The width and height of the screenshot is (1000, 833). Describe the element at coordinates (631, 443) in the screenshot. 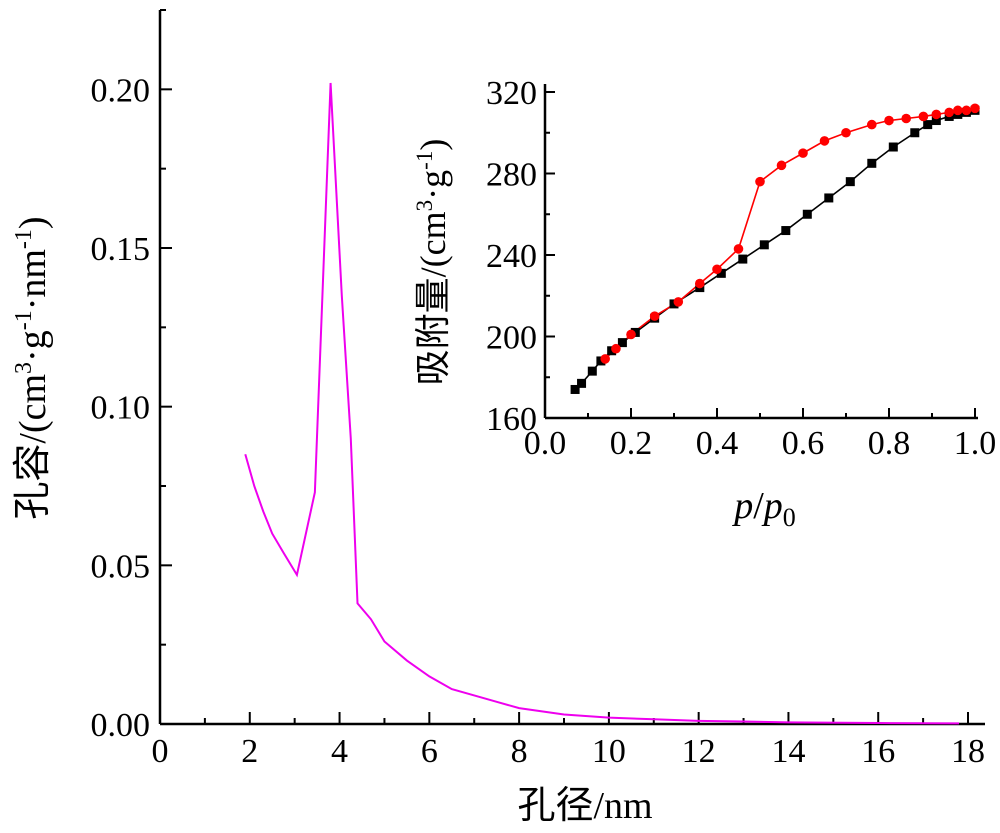

I see `inset-x-tick-label: 0.2` at that location.